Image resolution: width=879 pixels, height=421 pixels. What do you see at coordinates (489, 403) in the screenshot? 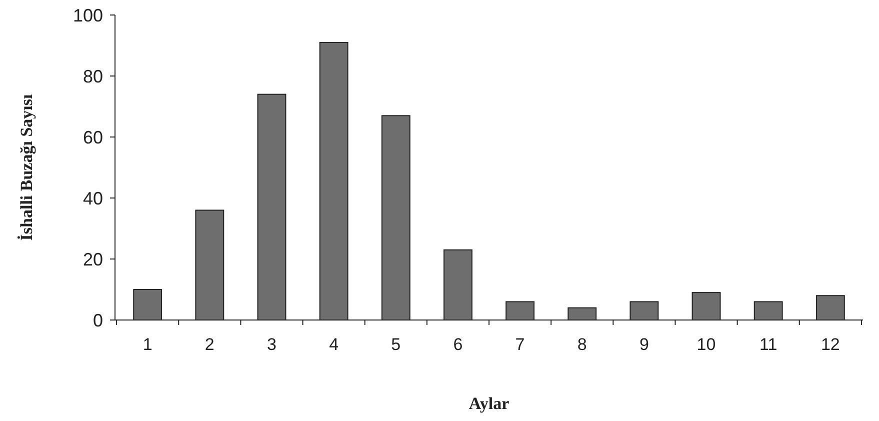
I see `x-axis-title: Aylar` at bounding box center [489, 403].